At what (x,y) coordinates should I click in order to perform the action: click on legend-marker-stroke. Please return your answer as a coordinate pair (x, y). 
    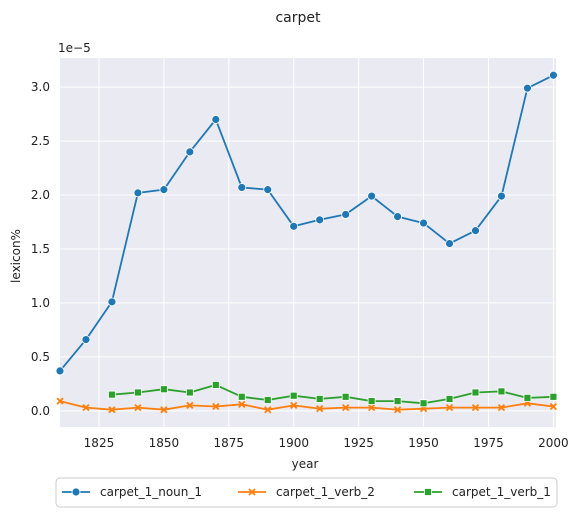
    Looking at the image, I should click on (252, 492).